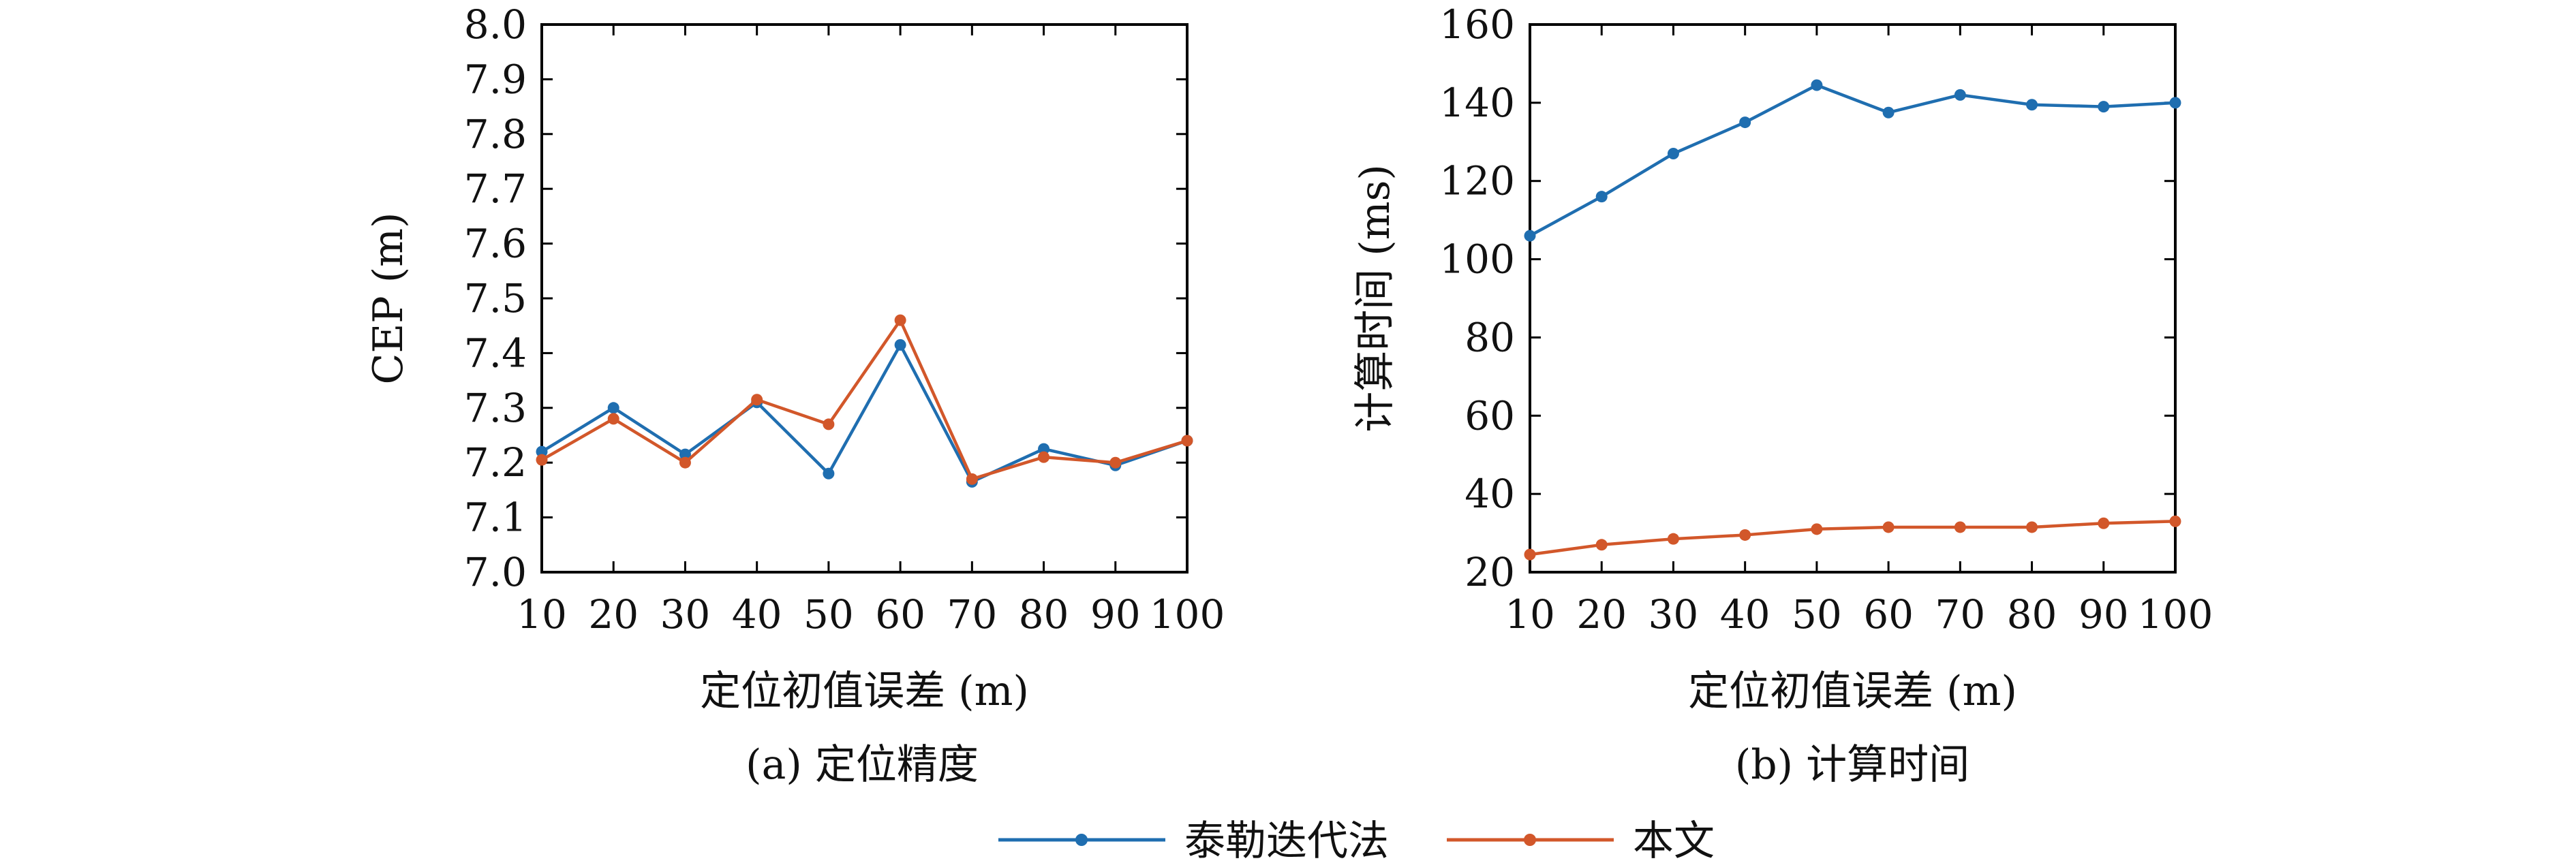 The image size is (2576, 863). Describe the element at coordinates (1375, 298) in the screenshot. I see `chart2-y-axis-title: 计算时间 (ms)` at that location.